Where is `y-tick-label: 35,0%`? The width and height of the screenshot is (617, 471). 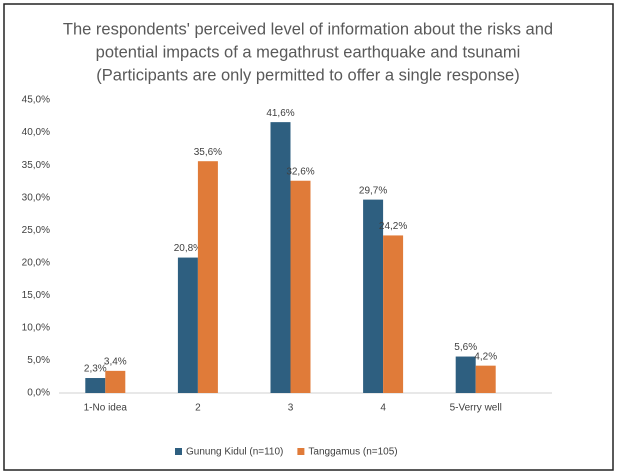 y-tick-label: 35,0% is located at coordinates (36, 165).